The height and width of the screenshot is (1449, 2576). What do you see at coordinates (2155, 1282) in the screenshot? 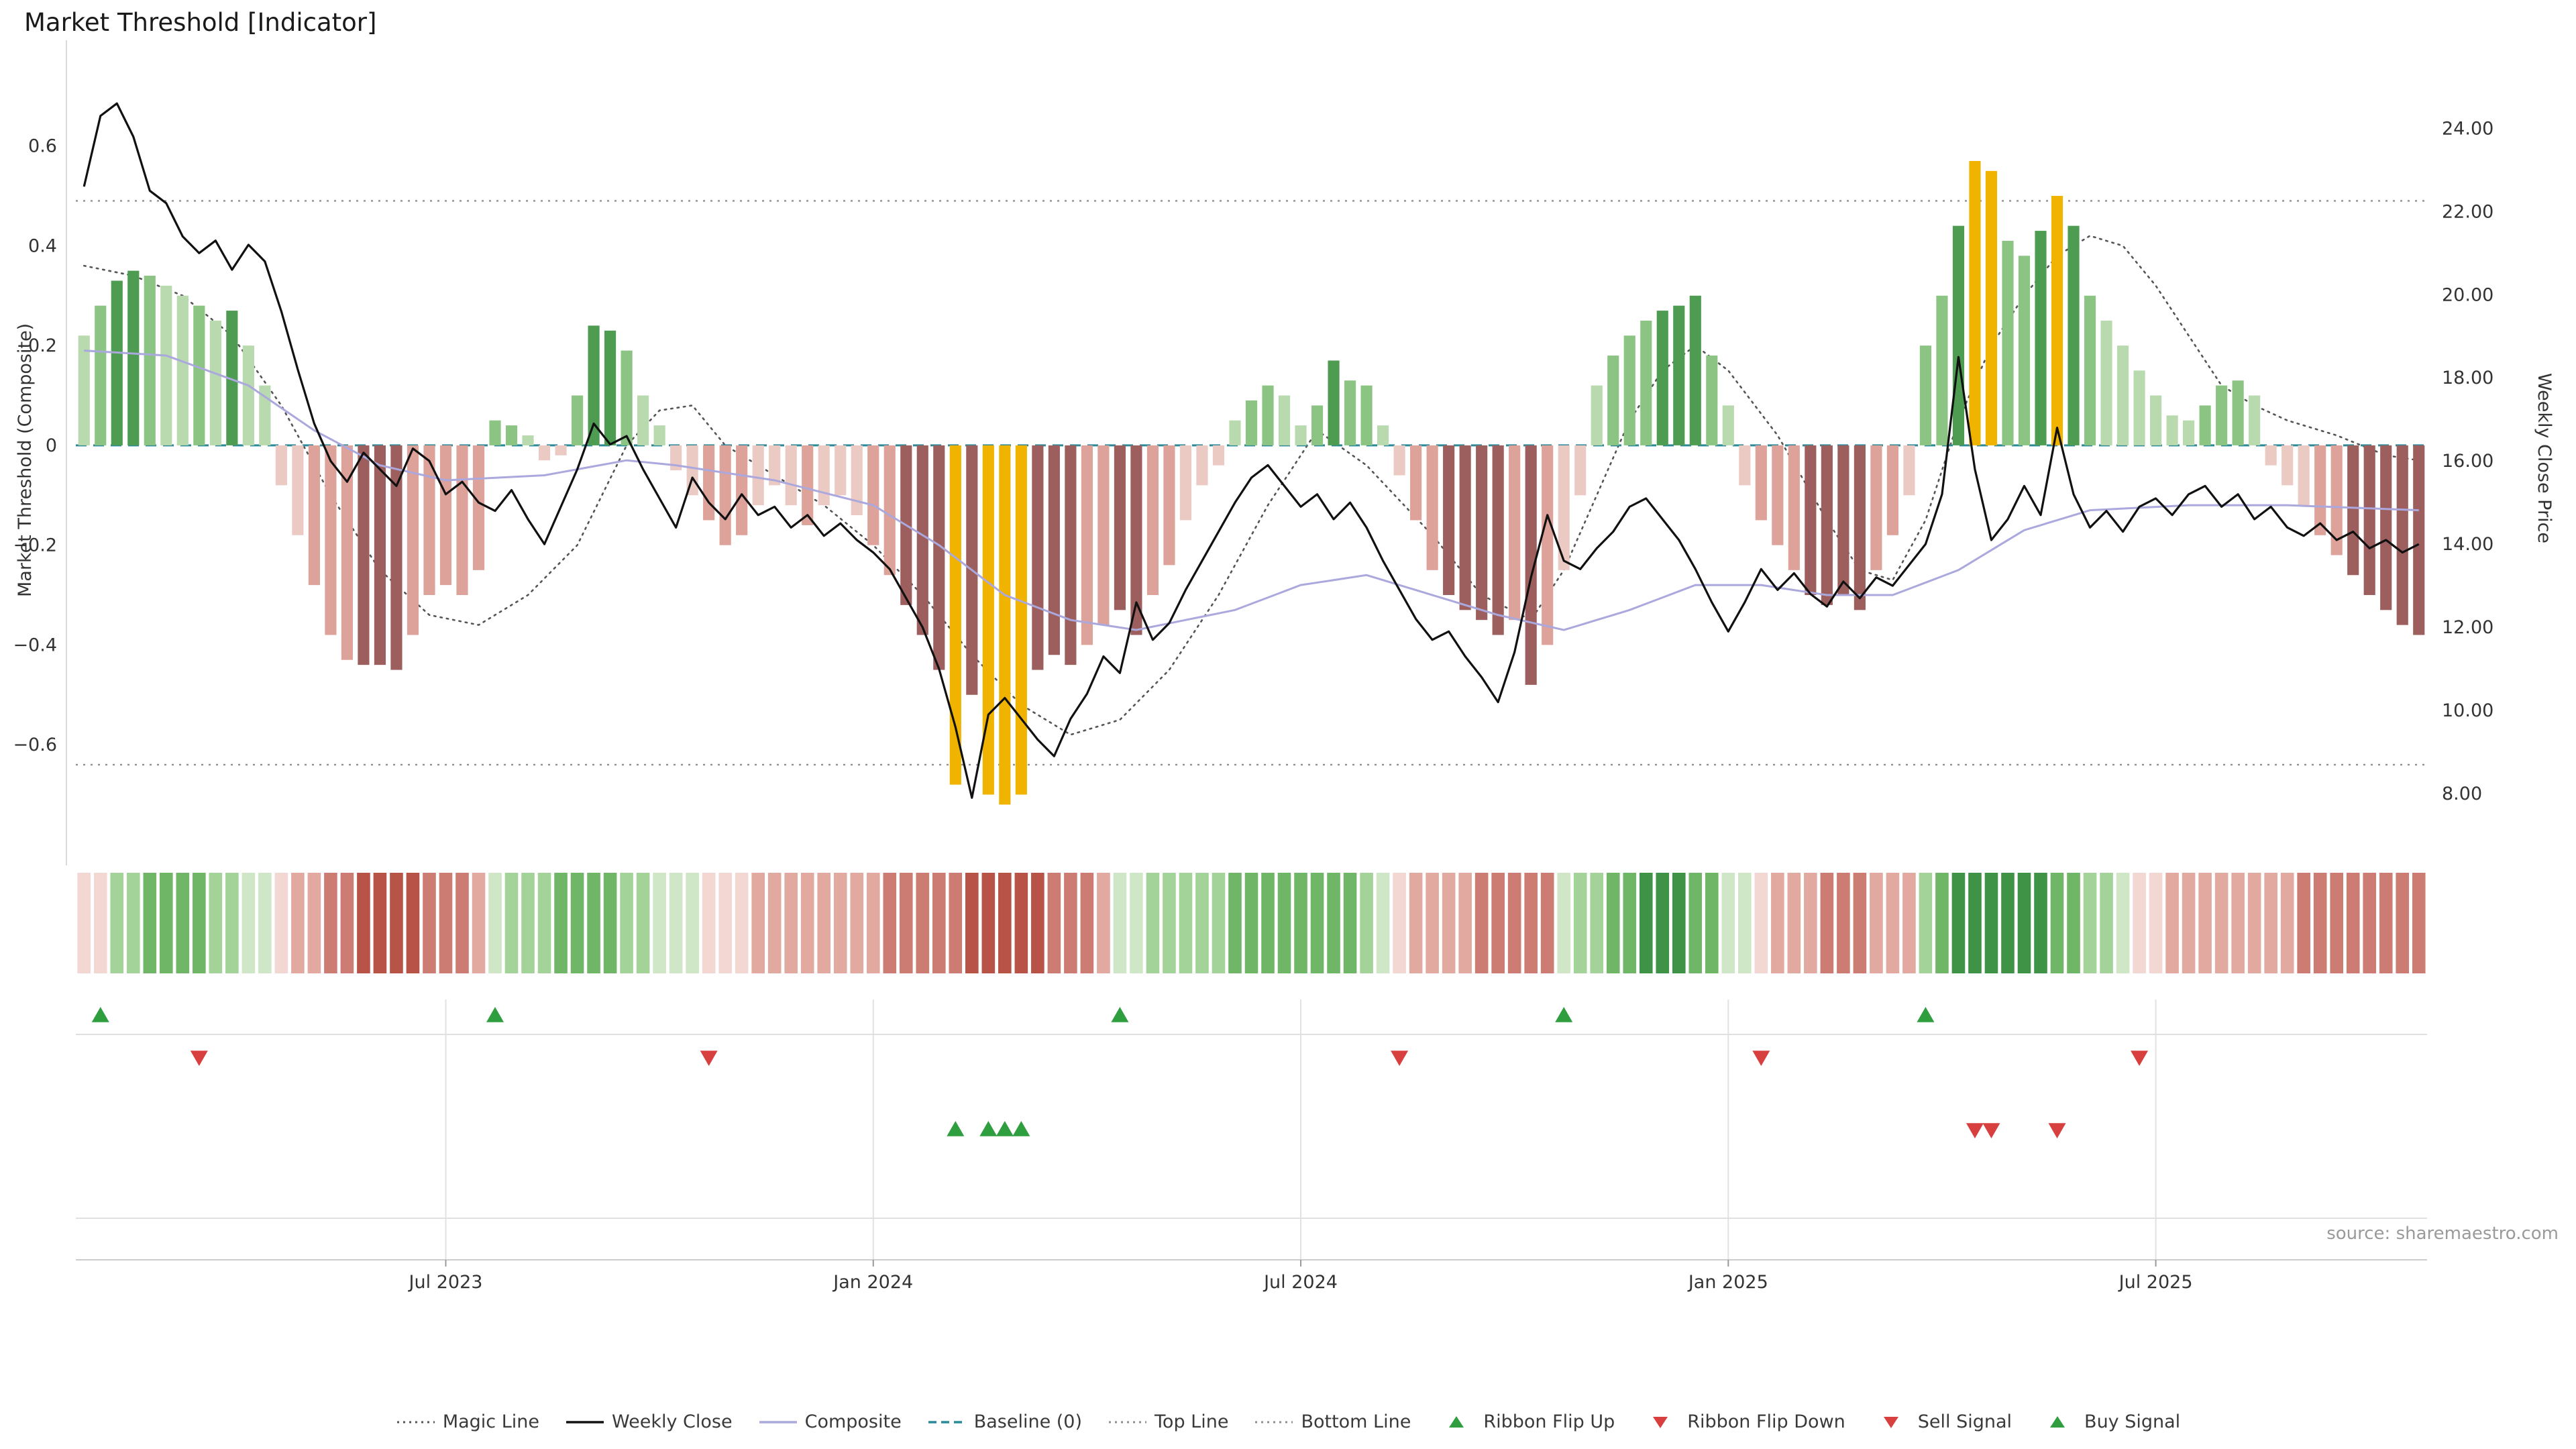
I see `x-tick-label: Jul 2025` at bounding box center [2155, 1282].